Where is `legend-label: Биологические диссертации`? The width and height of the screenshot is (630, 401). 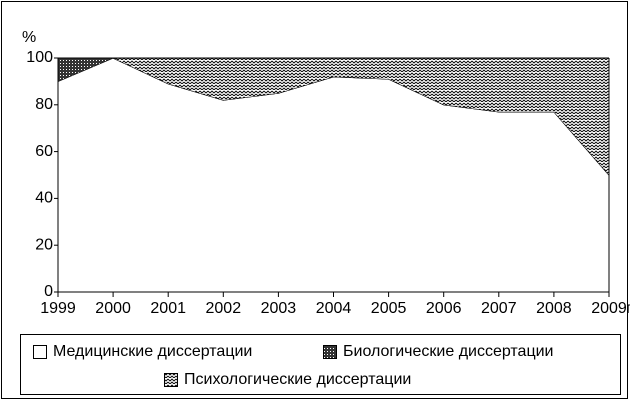
legend-label: Биологические диссертации is located at coordinates (448, 351).